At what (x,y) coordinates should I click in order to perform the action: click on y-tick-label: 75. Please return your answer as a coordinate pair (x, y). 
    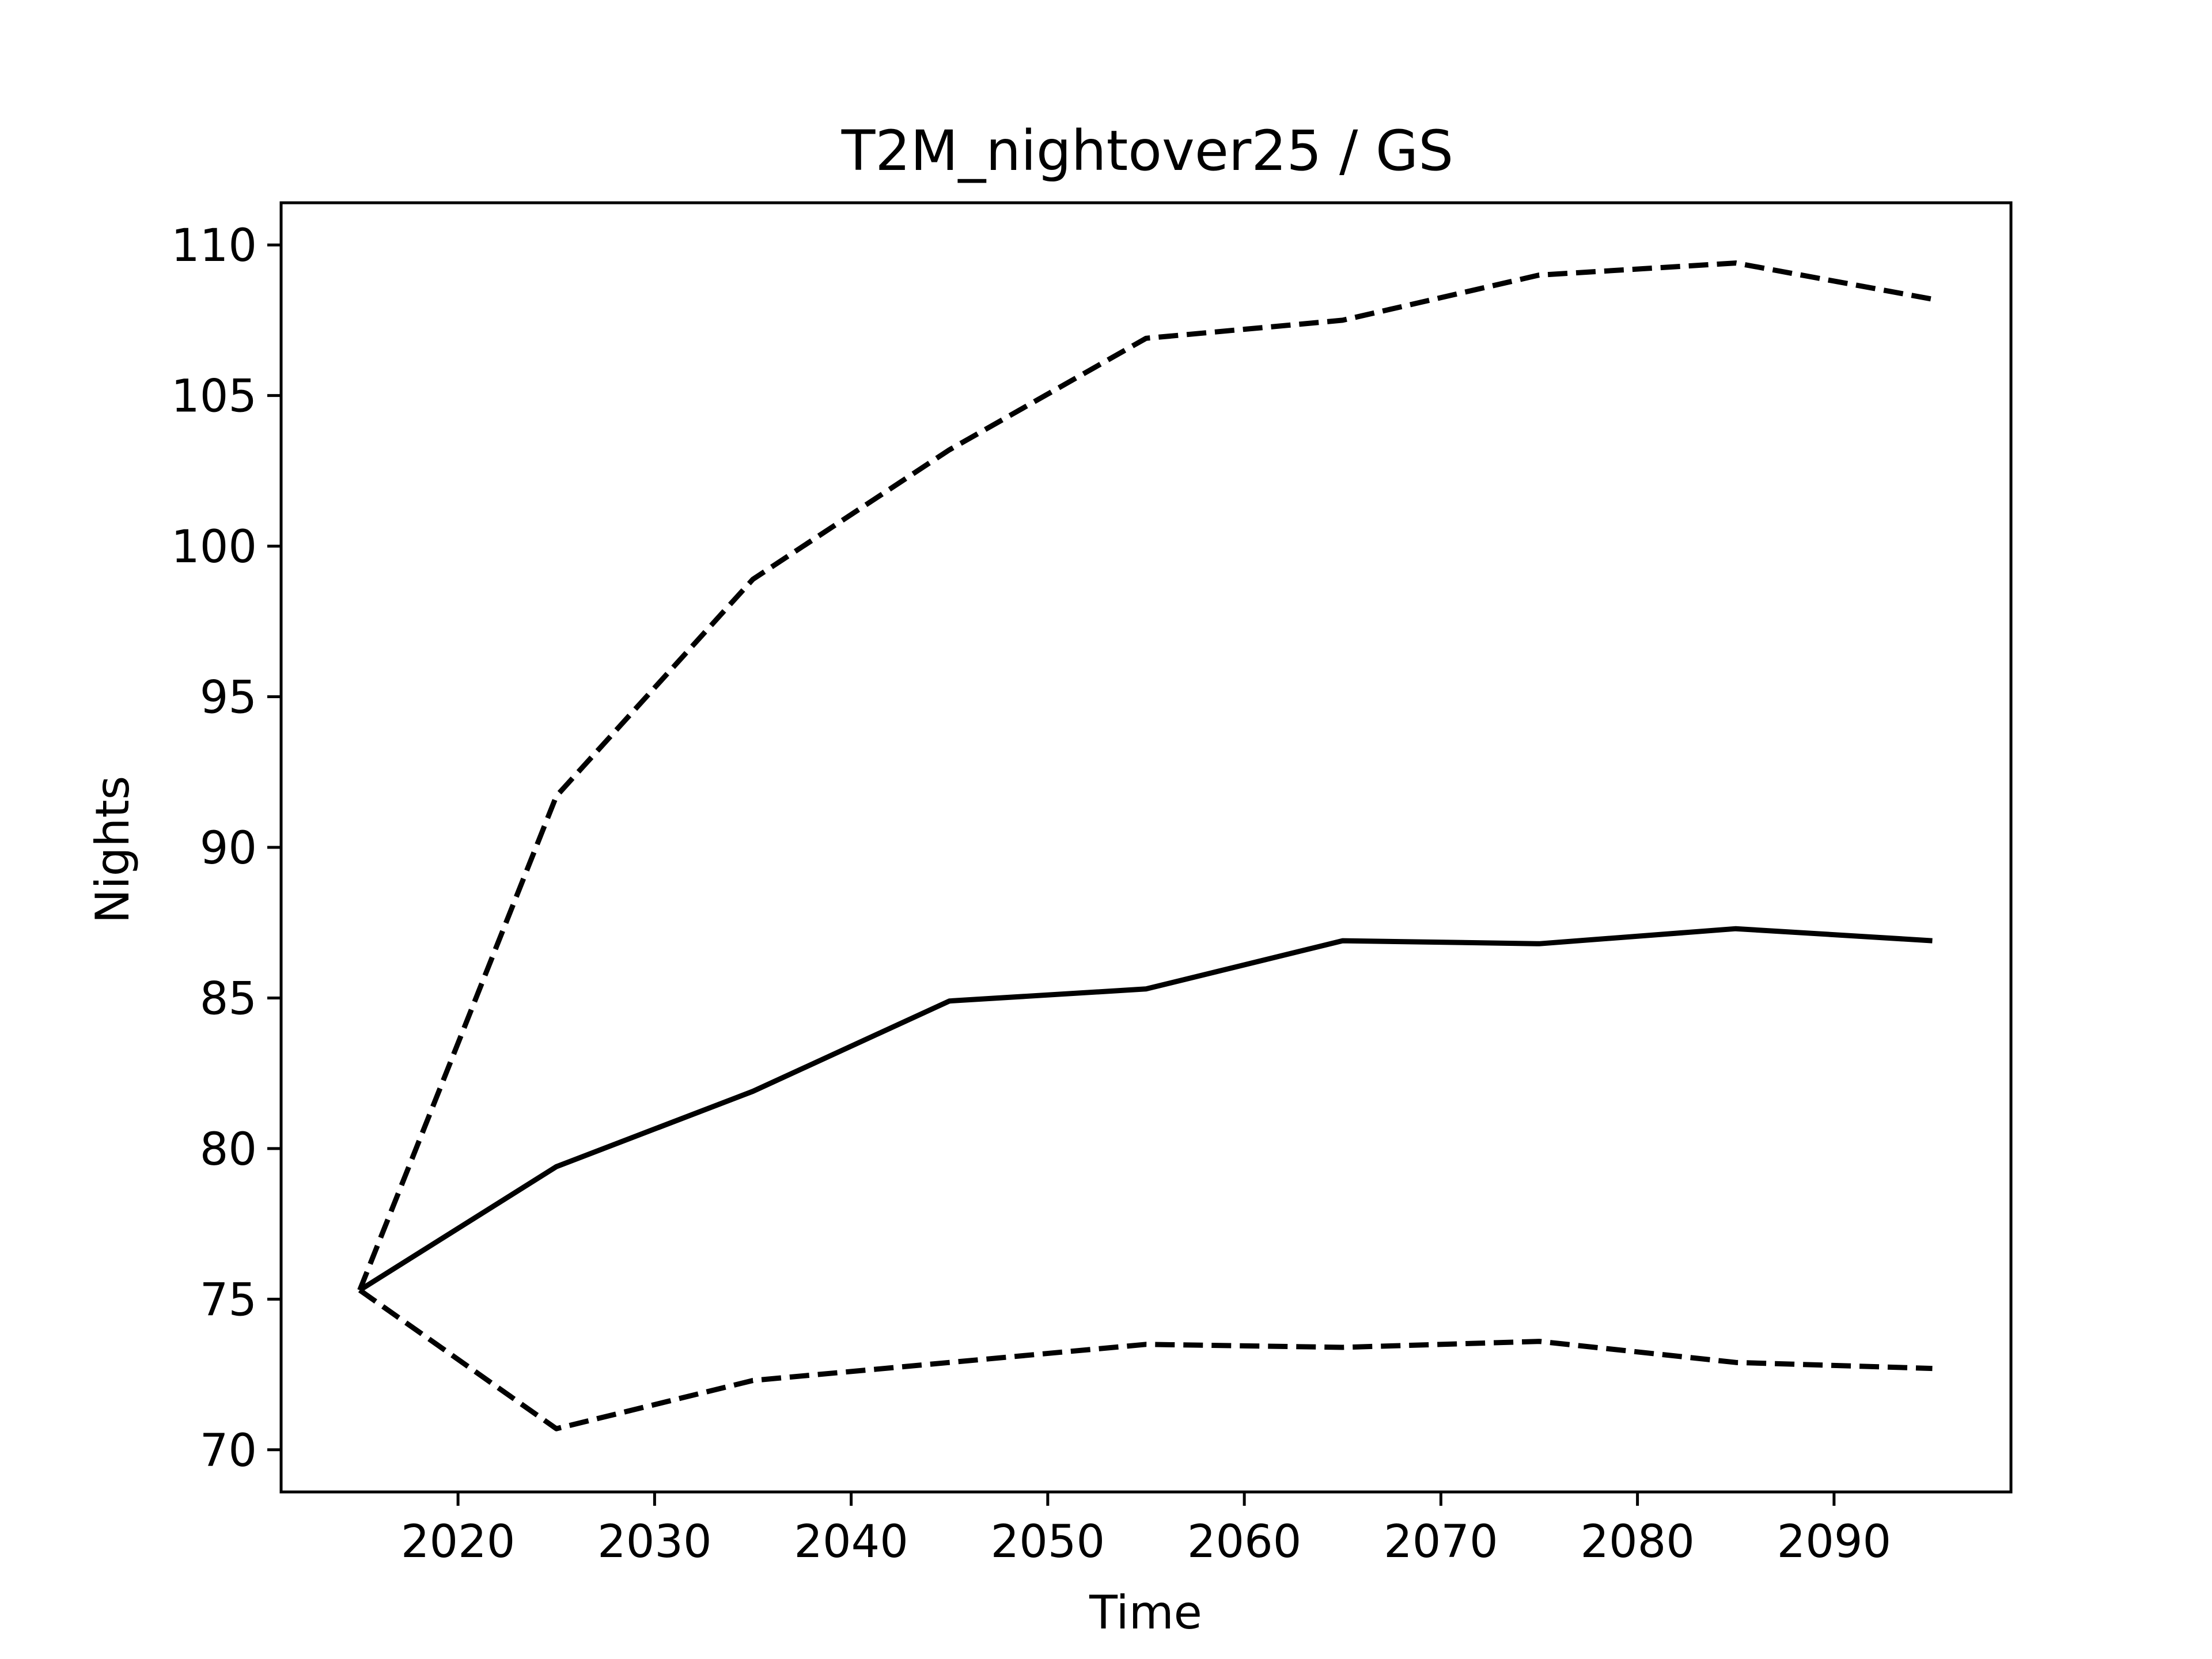
    Looking at the image, I should click on (228, 1300).